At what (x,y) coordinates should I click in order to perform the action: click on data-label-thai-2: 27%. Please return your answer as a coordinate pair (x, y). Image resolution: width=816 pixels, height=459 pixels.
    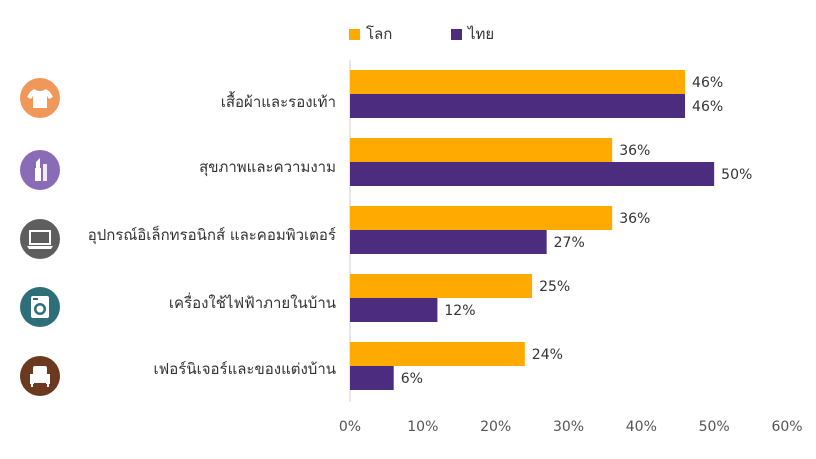
    Looking at the image, I should click on (569, 243).